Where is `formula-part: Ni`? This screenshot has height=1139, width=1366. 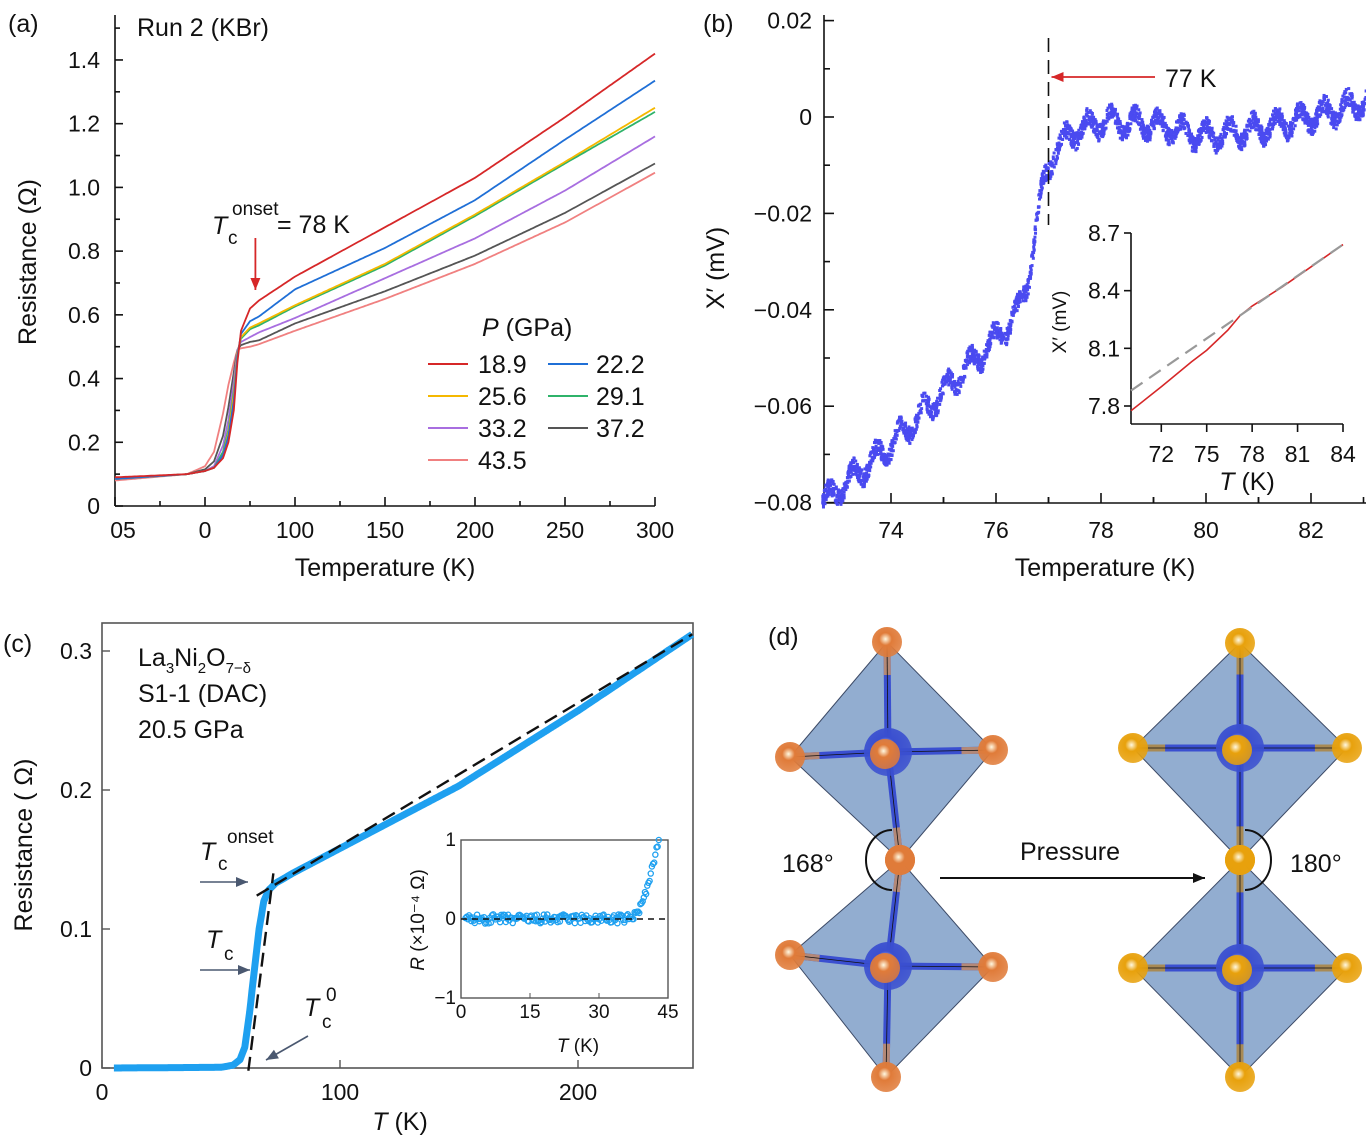
formula-part: Ni is located at coordinates (186, 658).